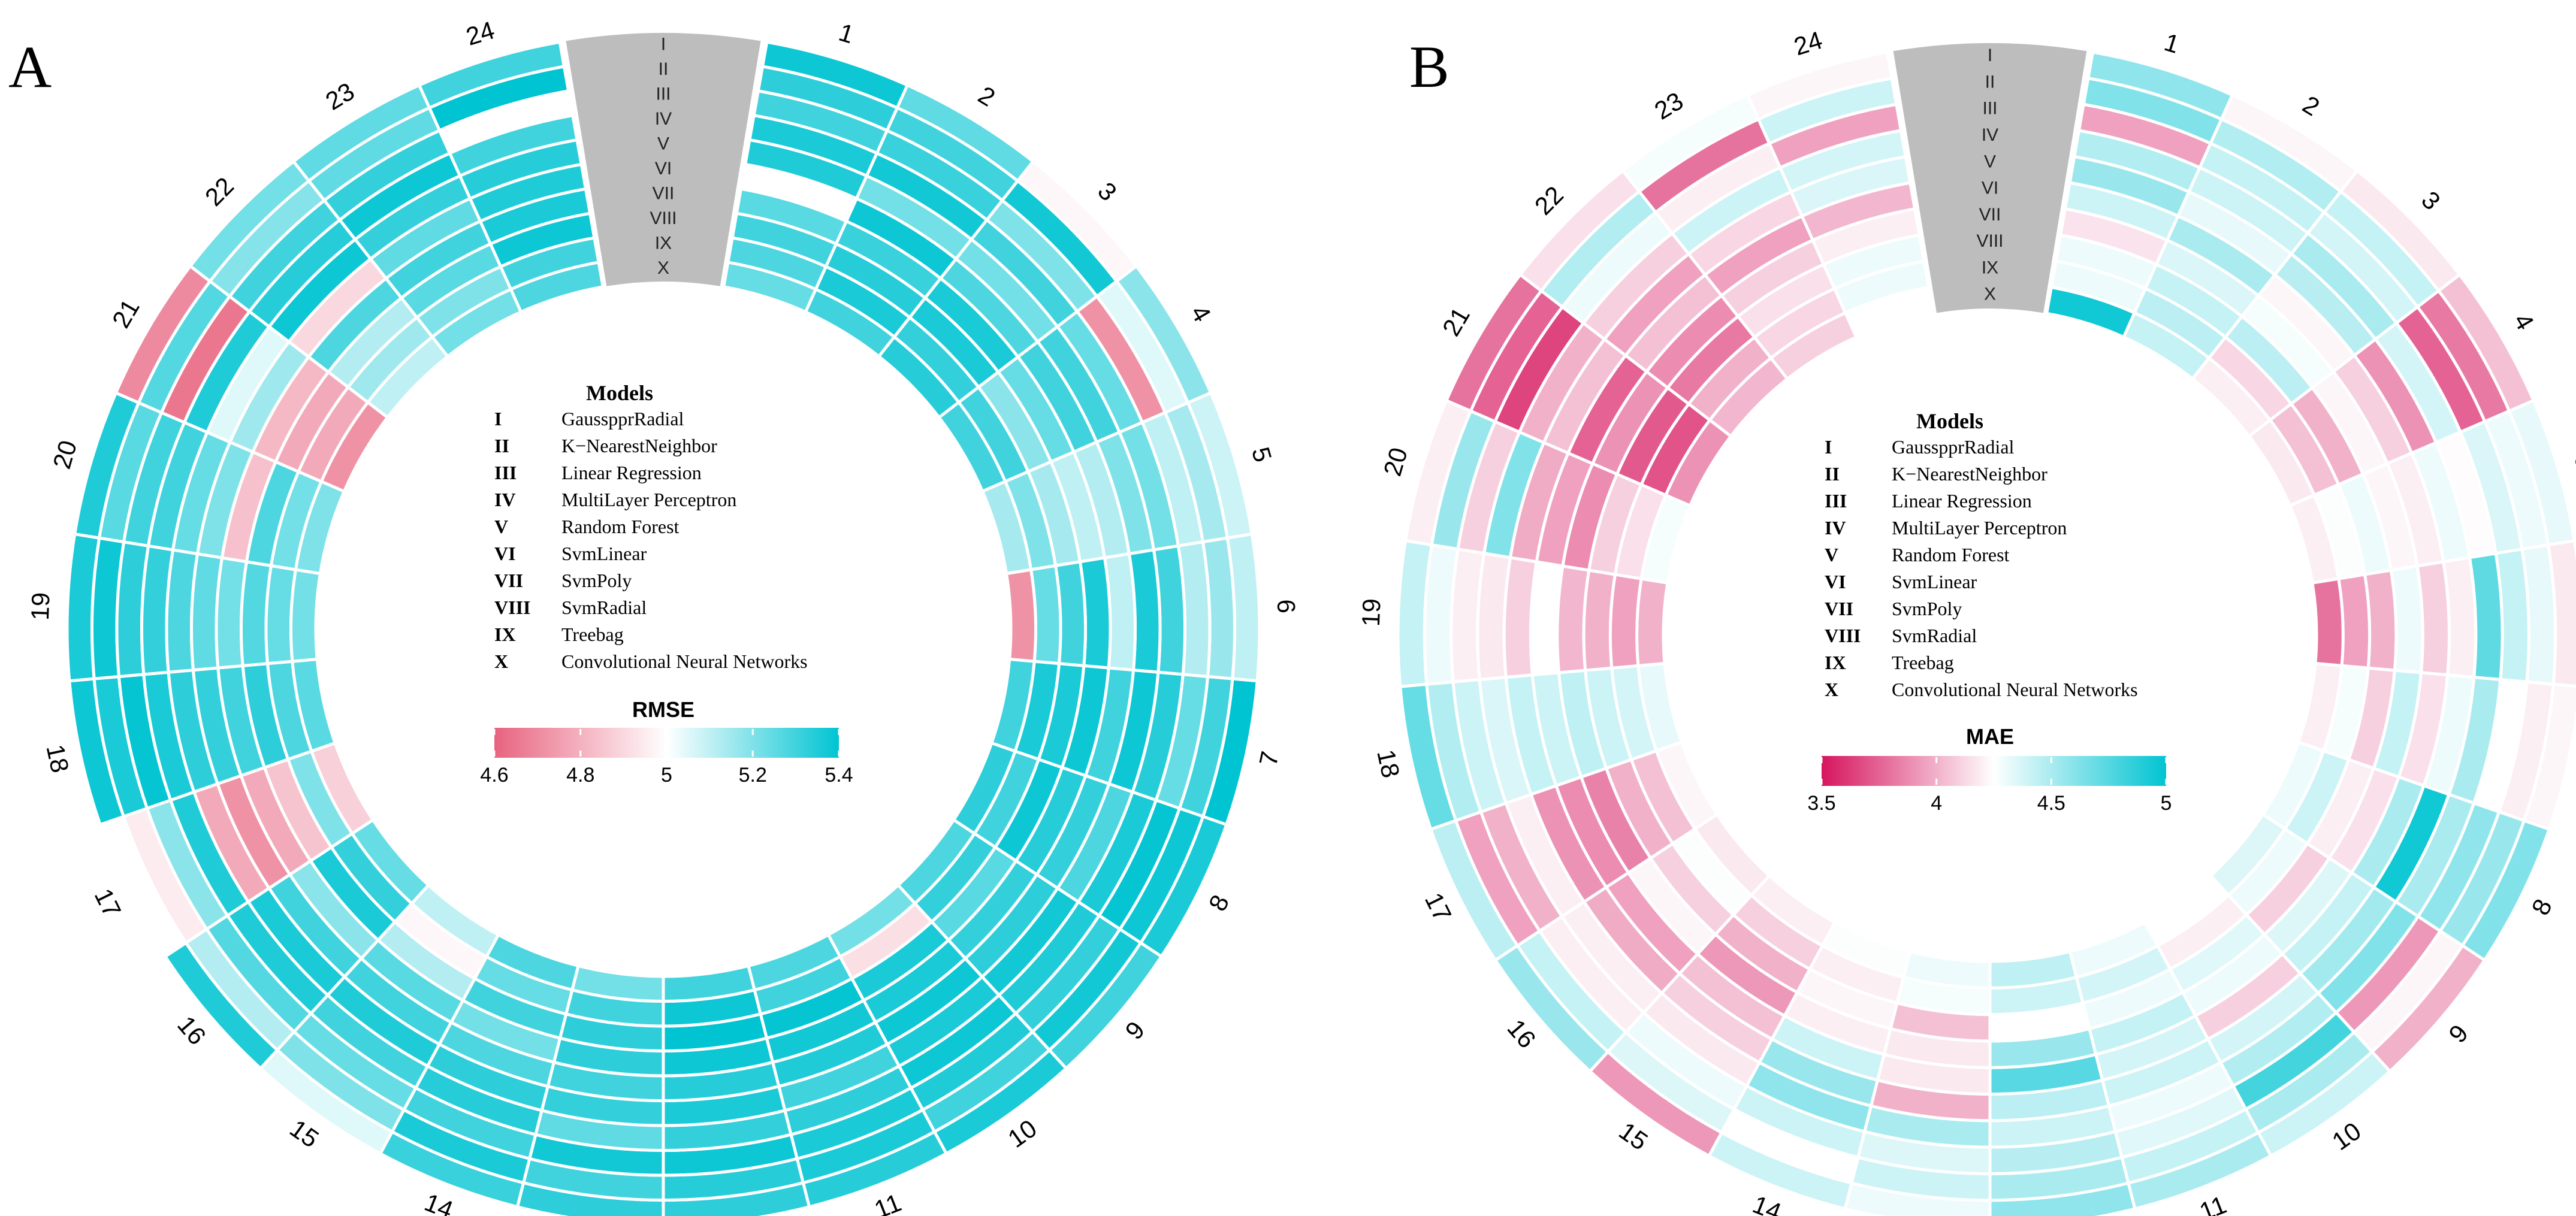 The width and height of the screenshot is (2576, 1216). Describe the element at coordinates (1937, 803) in the screenshot. I see `colorbar-tick-label: 4` at that location.